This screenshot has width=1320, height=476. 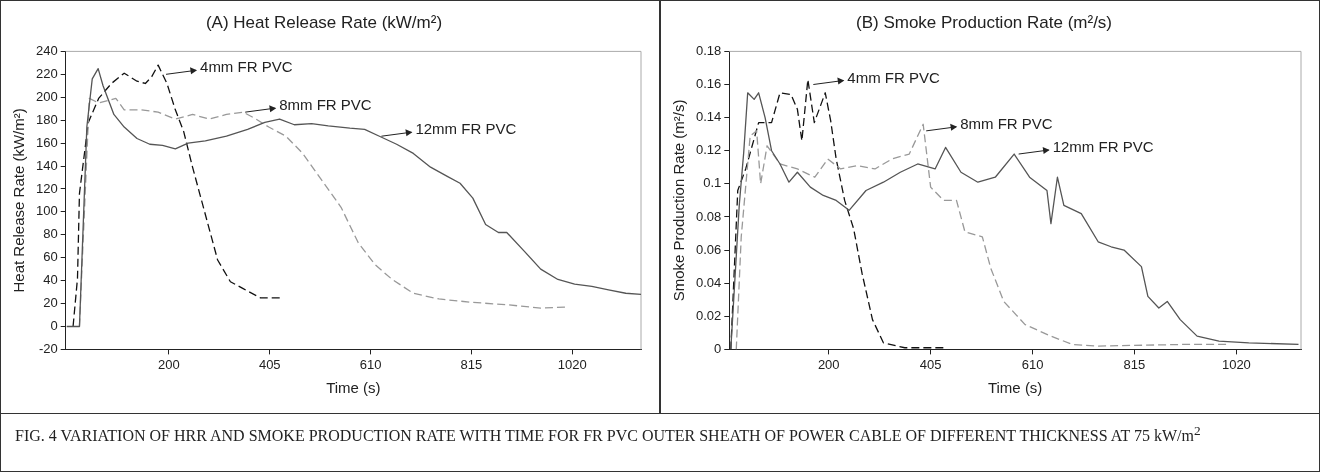 I want to click on y-tick-label: 180, so click(x=46, y=119).